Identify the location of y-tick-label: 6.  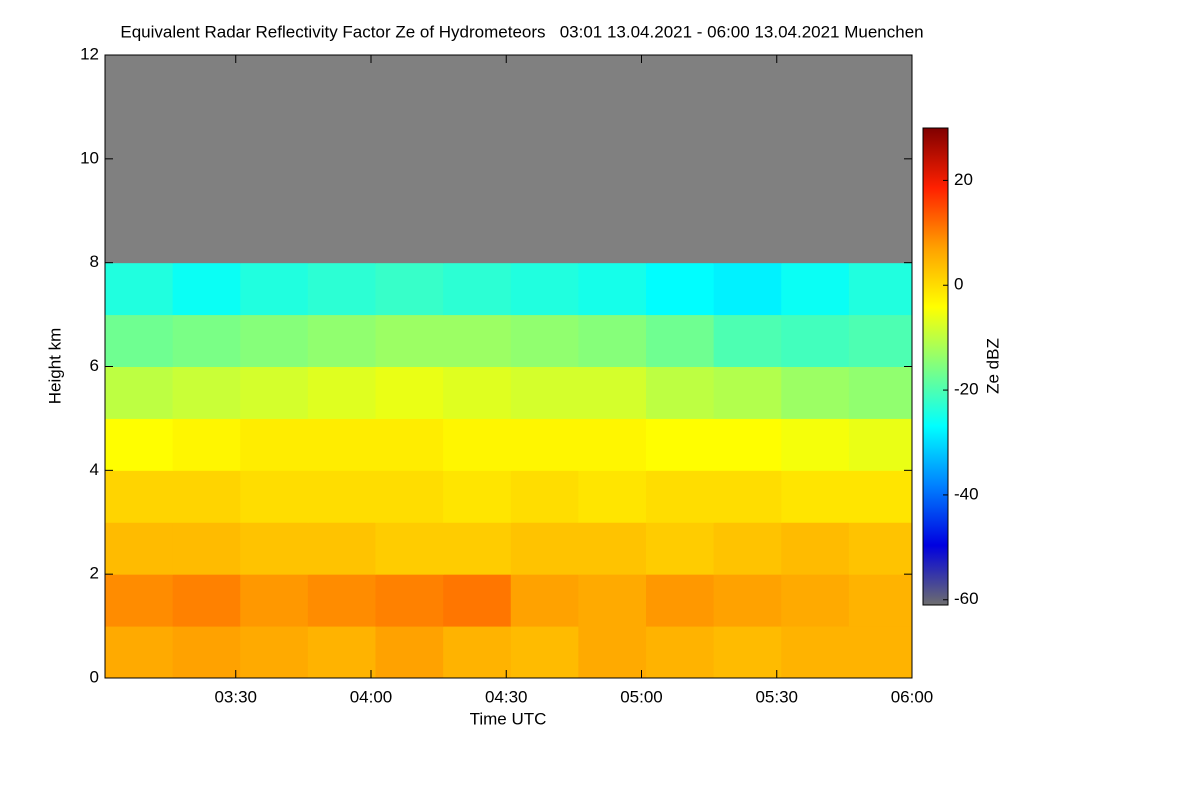
(94, 365).